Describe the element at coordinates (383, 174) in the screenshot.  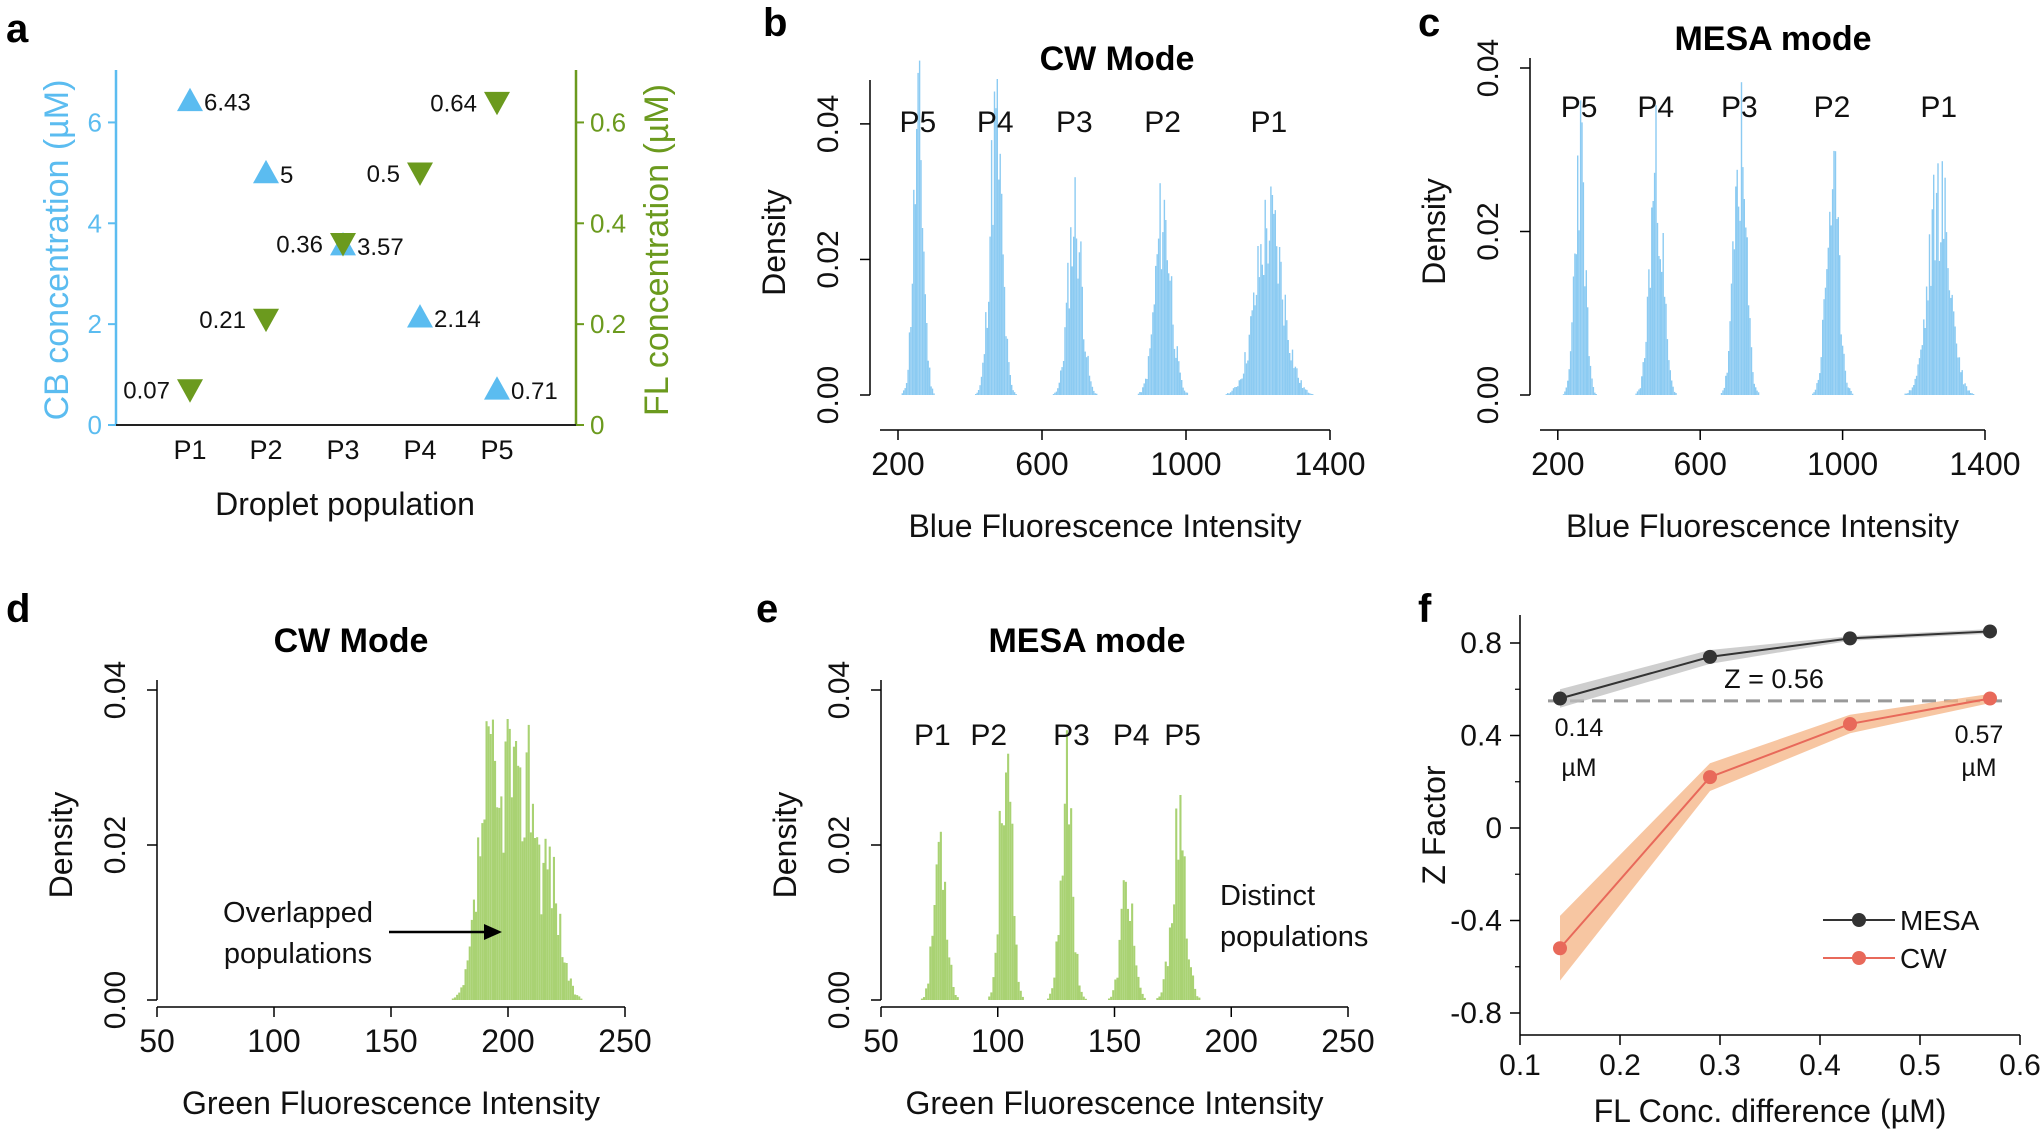
I see `fl-value-label: 0.5` at that location.